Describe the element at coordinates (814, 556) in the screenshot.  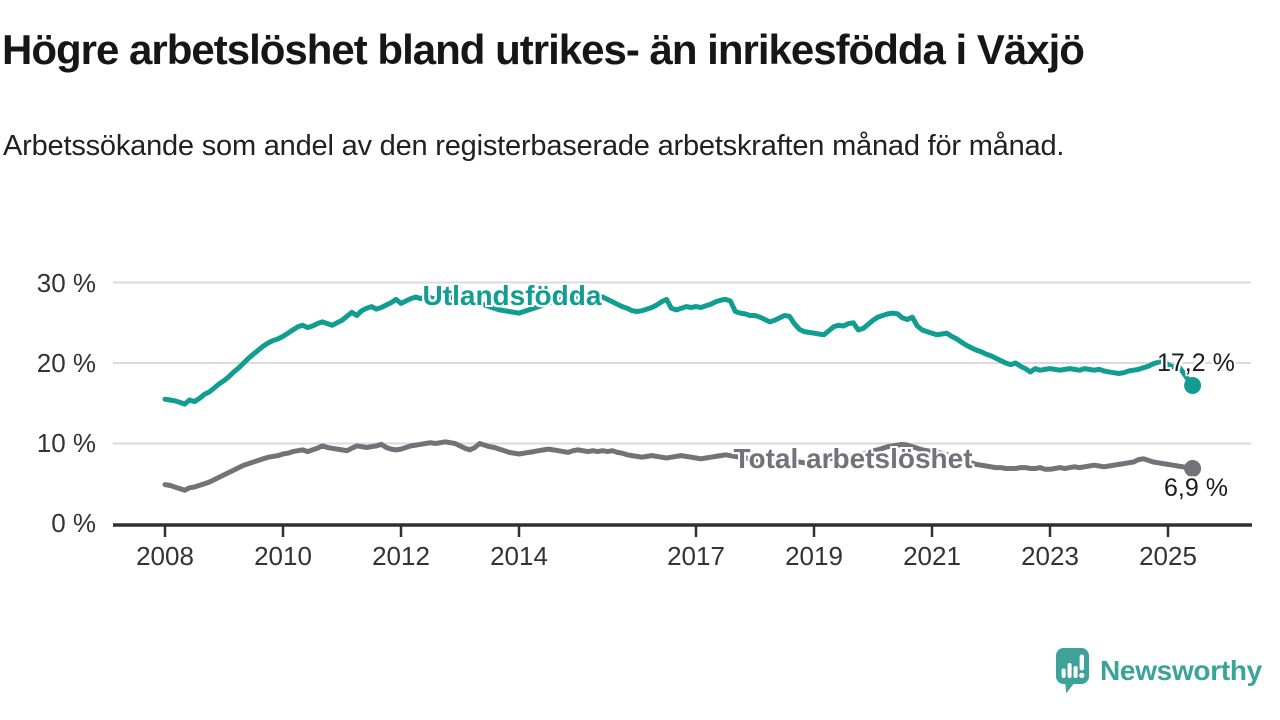
I see `x-axis-tick-2019: 2019` at that location.